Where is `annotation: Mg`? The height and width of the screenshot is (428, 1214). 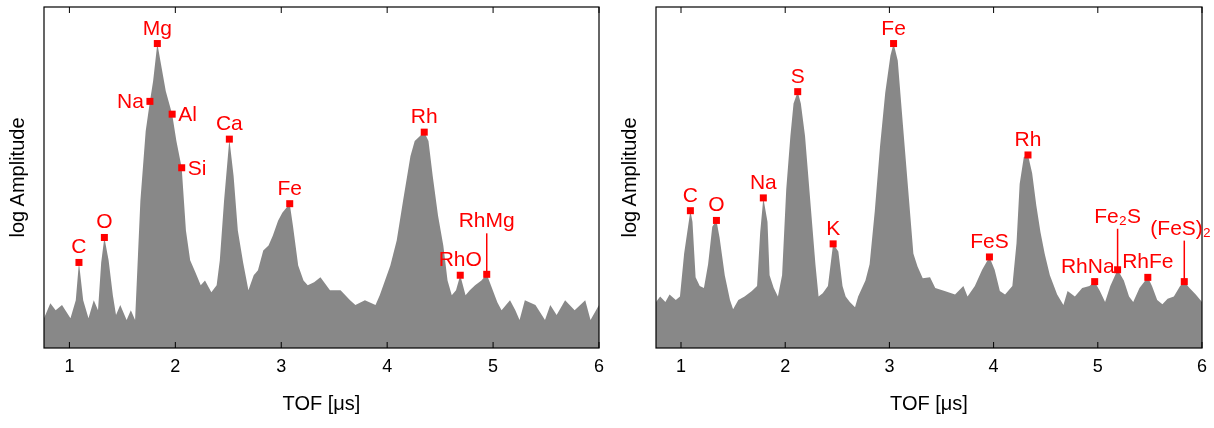
annotation: Mg is located at coordinates (157, 27).